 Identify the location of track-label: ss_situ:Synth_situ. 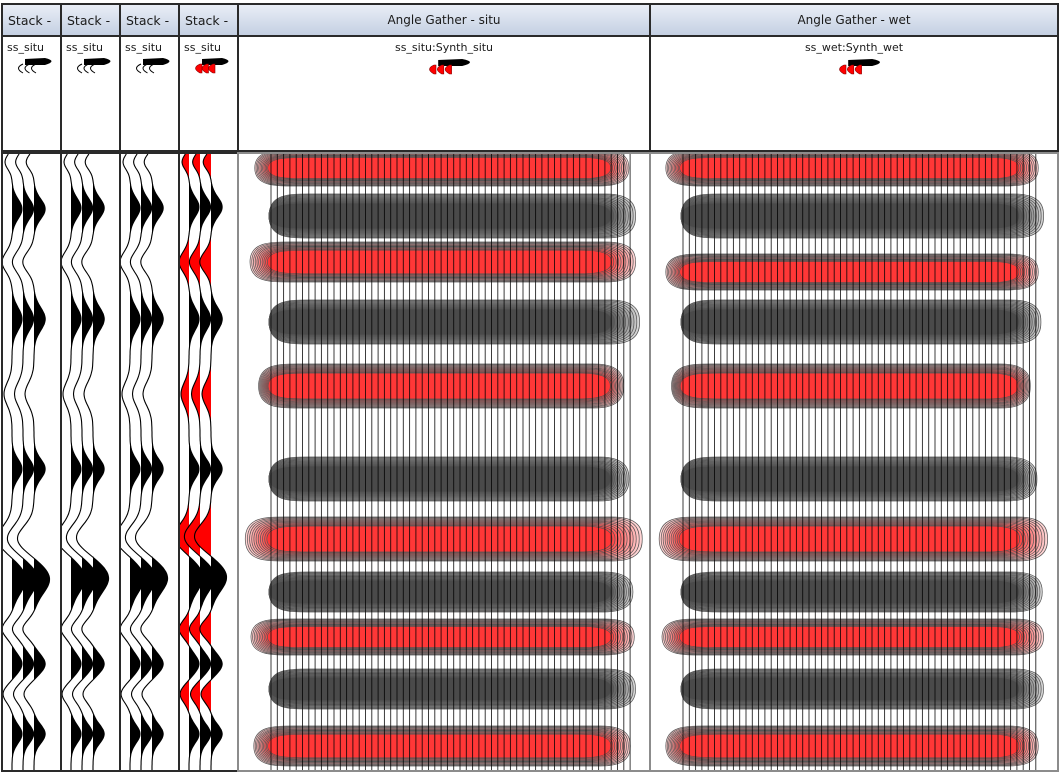
(444, 47).